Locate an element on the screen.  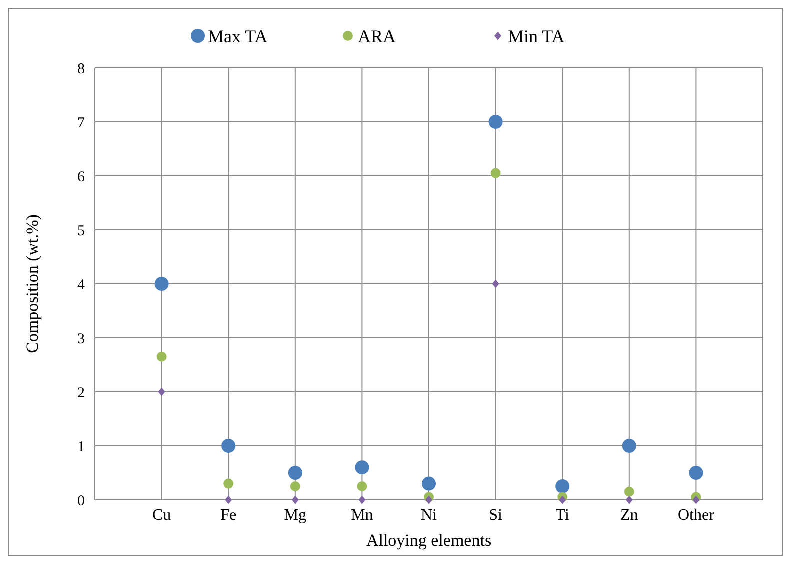
x-tick-label: Ti is located at coordinates (563, 515).